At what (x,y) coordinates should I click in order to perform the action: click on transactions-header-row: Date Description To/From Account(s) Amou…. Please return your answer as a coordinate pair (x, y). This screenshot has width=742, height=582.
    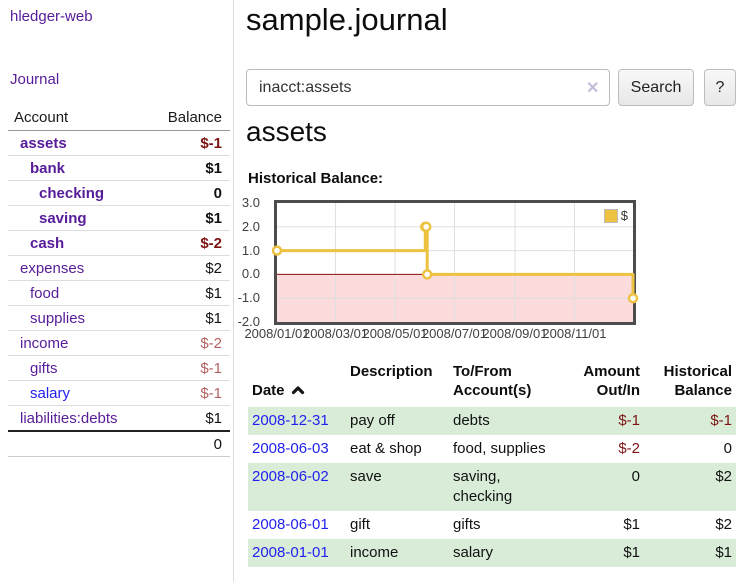
    Looking at the image, I should click on (492, 383).